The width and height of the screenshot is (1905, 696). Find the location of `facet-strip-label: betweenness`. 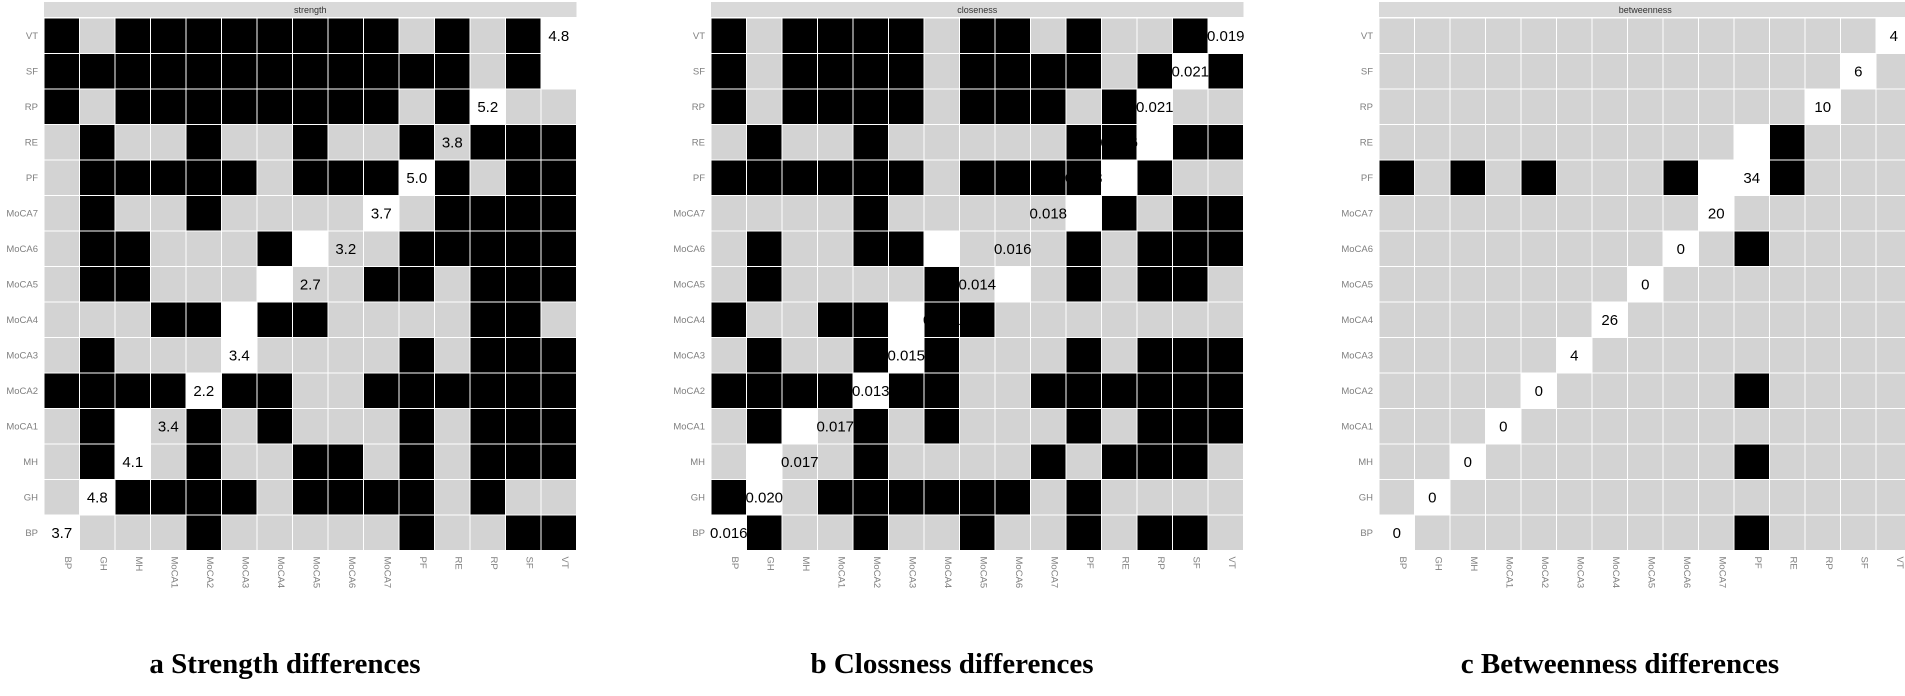

facet-strip-label: betweenness is located at coordinates (1646, 10).